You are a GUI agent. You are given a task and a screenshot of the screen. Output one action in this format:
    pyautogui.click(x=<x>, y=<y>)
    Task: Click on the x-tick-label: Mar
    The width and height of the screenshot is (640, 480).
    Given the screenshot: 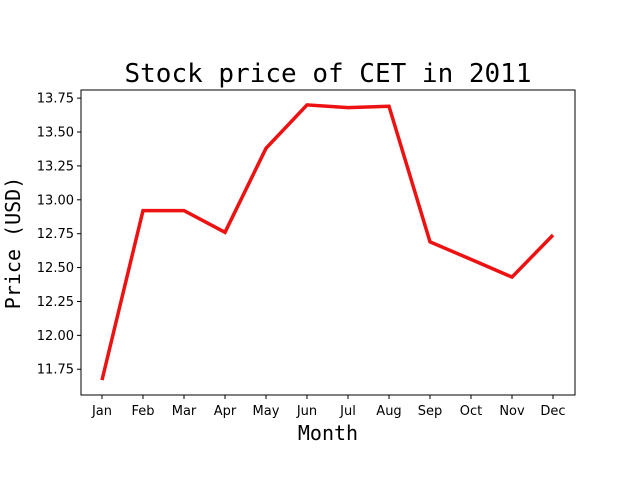 What is the action you would take?
    pyautogui.click(x=184, y=411)
    